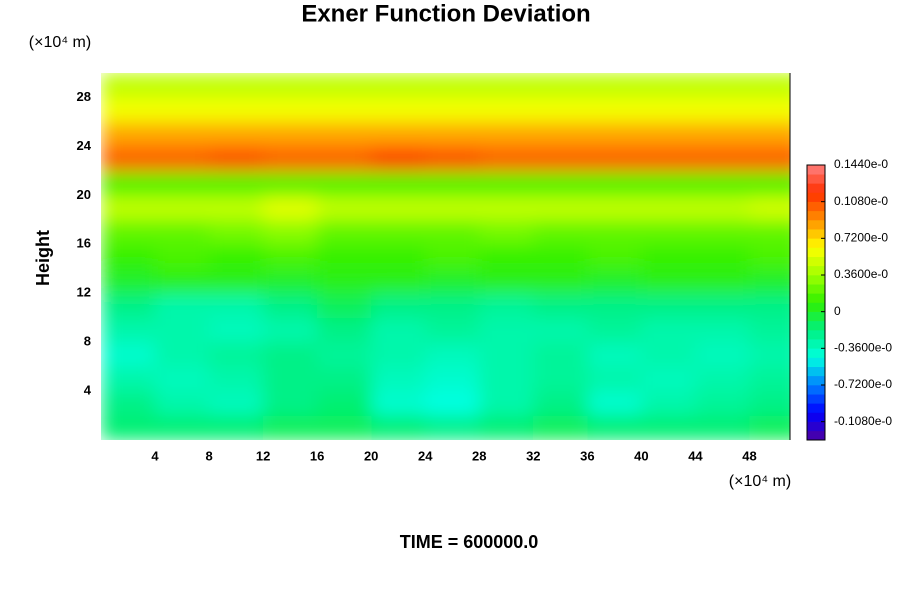 The height and width of the screenshot is (600, 900). What do you see at coordinates (155, 455) in the screenshot?
I see `x-tick-label: 4` at bounding box center [155, 455].